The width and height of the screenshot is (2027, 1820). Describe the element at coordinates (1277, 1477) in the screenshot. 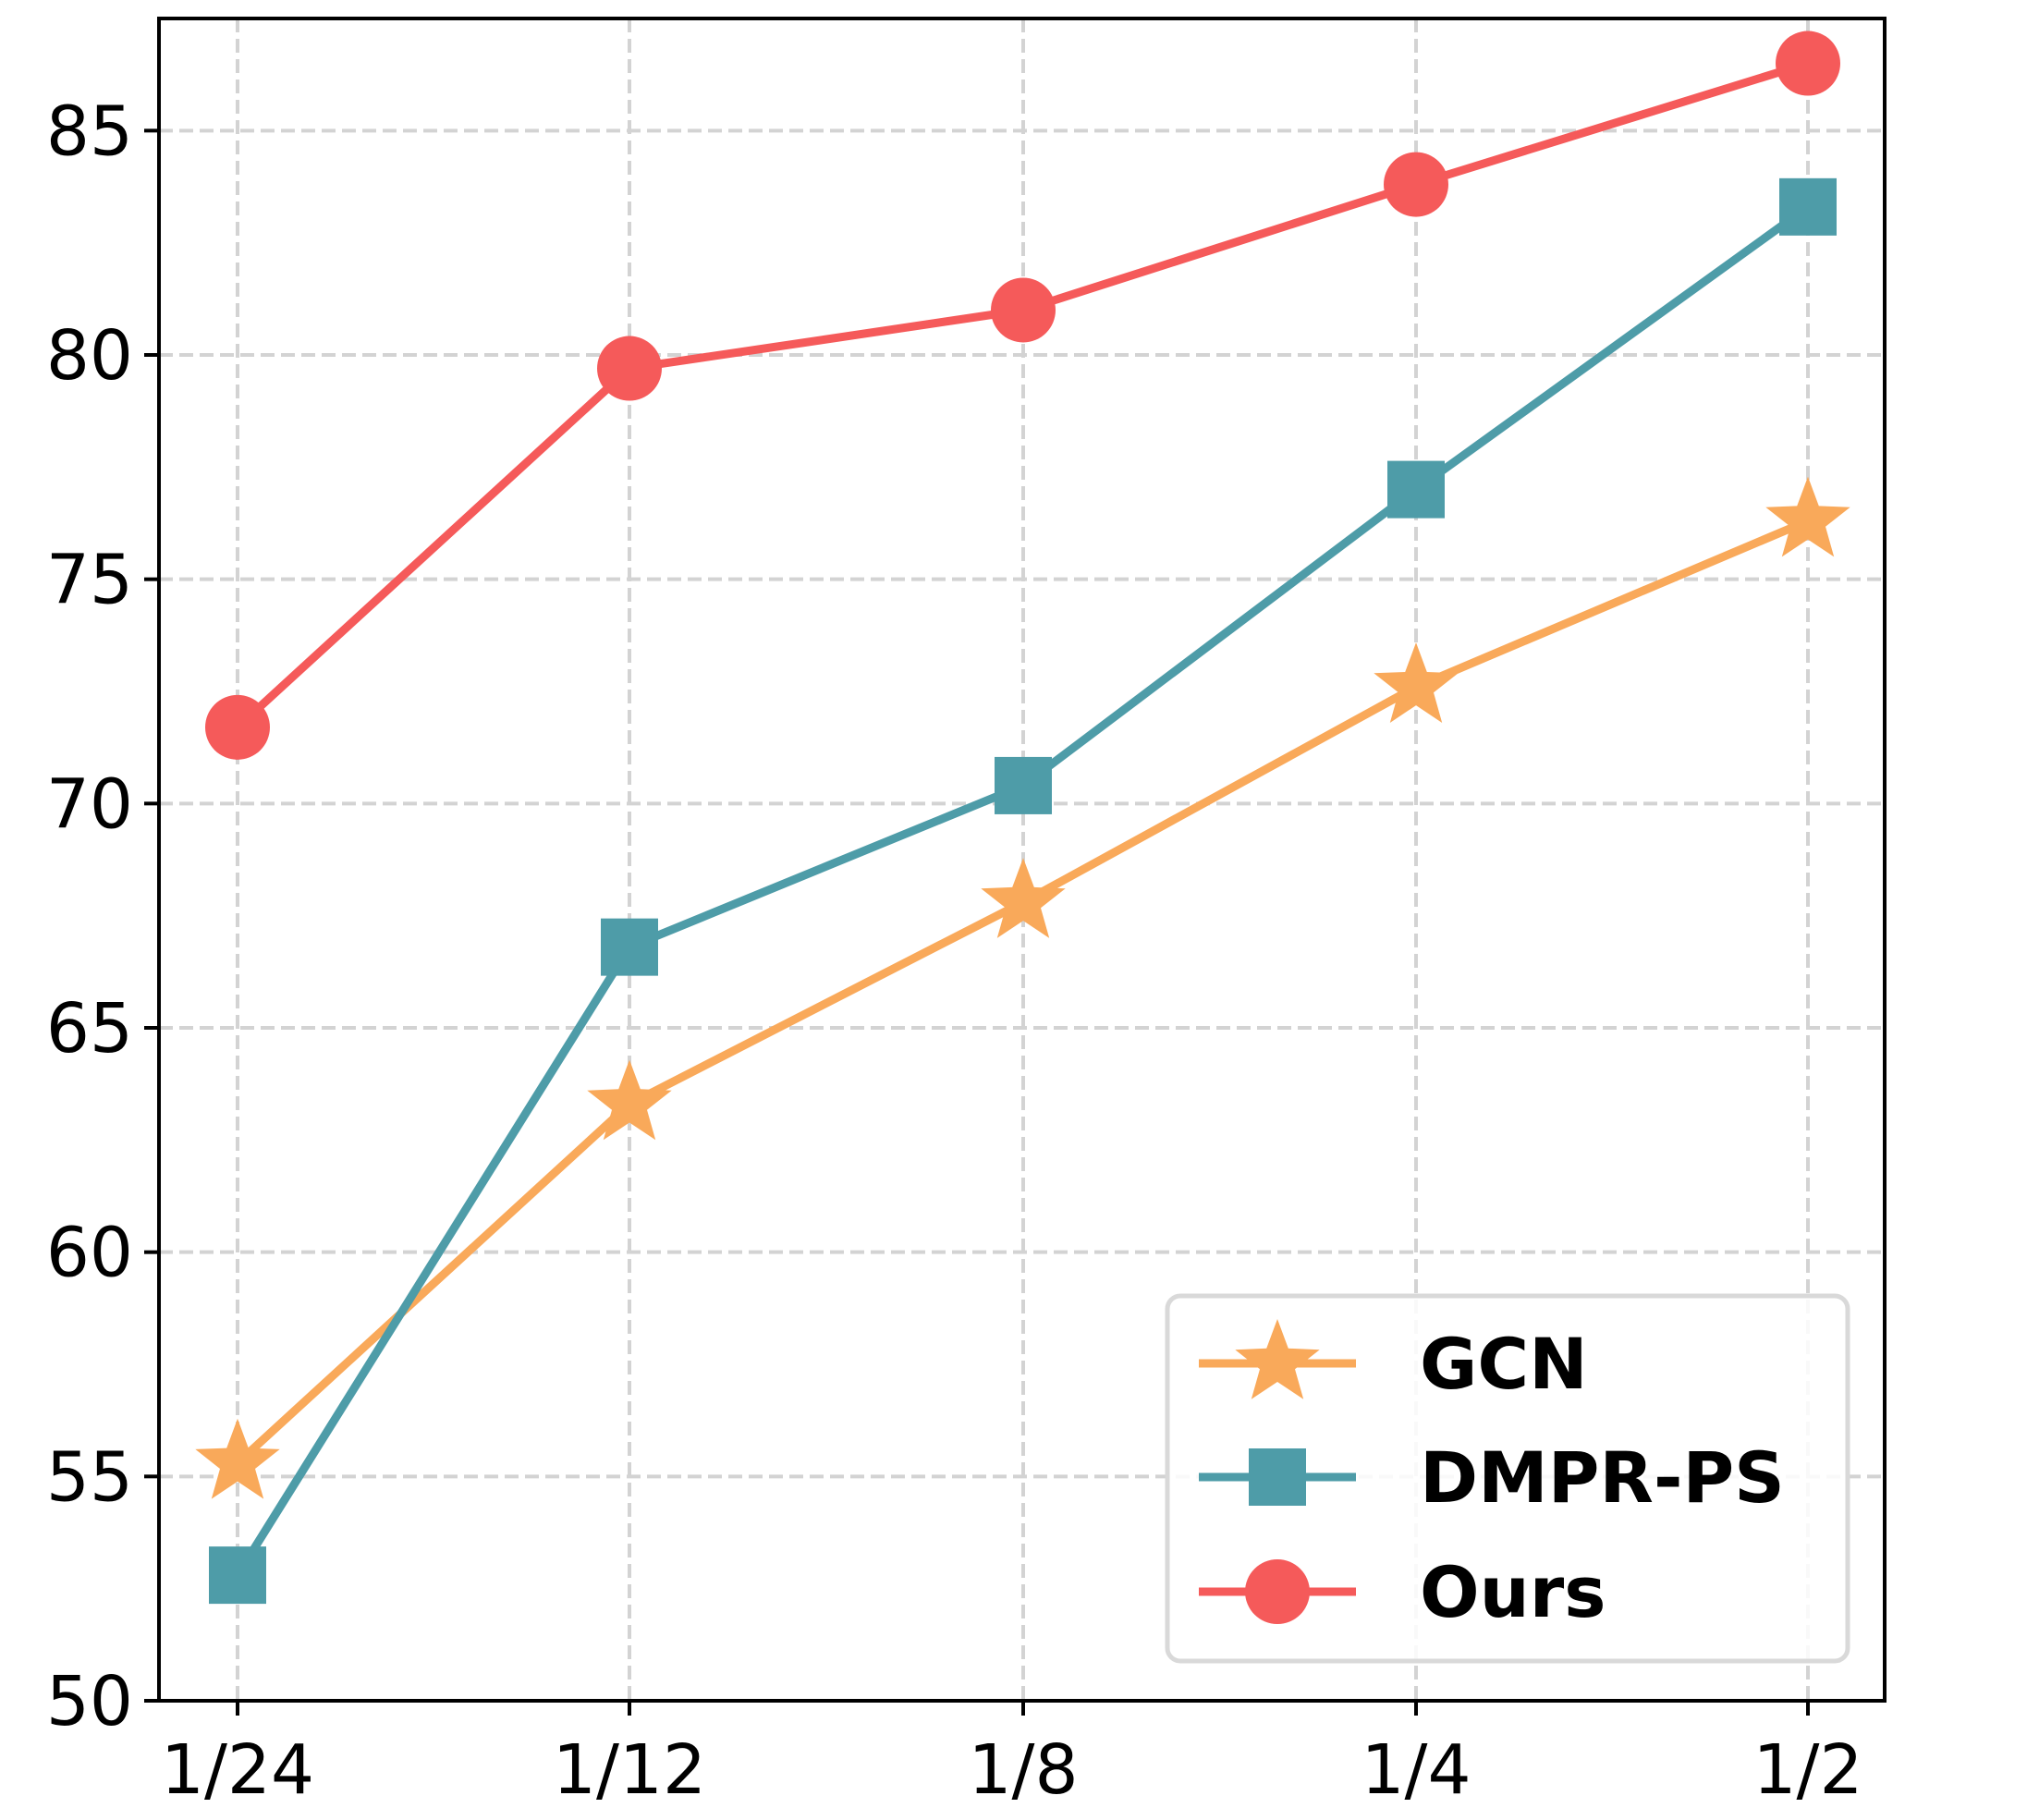

I see `legend-marker-square` at that location.